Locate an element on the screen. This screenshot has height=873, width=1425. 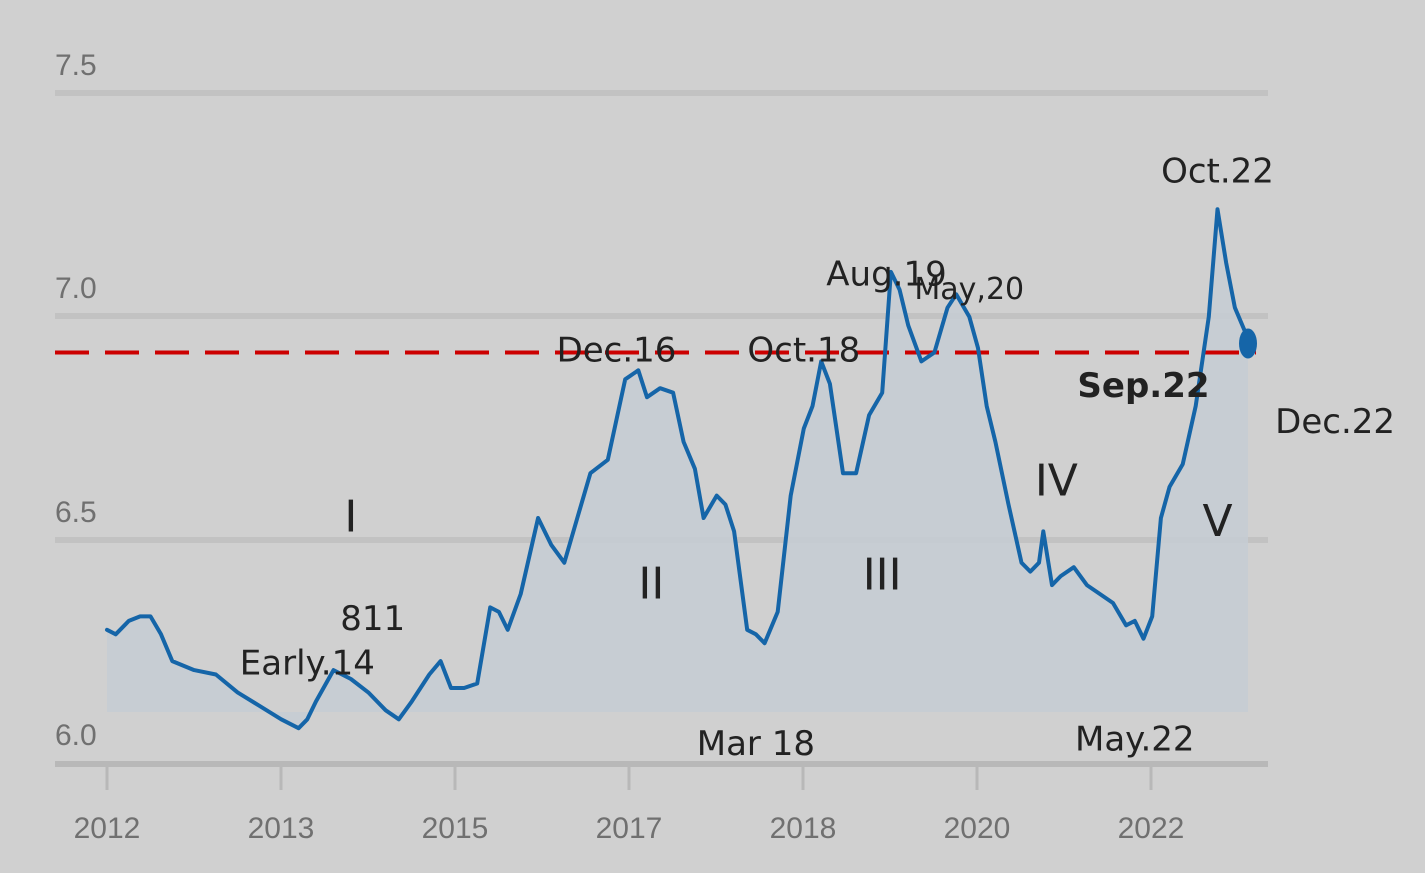
x-tick-label: 2015 is located at coordinates (455, 828).